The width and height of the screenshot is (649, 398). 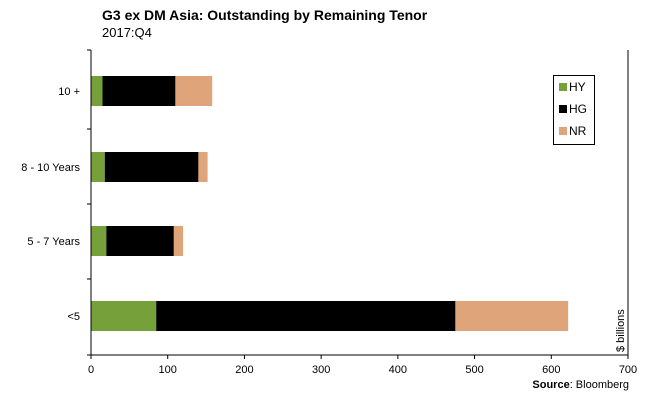 I want to click on y-tick-label: 5 - 7 Years, so click(x=53, y=242).